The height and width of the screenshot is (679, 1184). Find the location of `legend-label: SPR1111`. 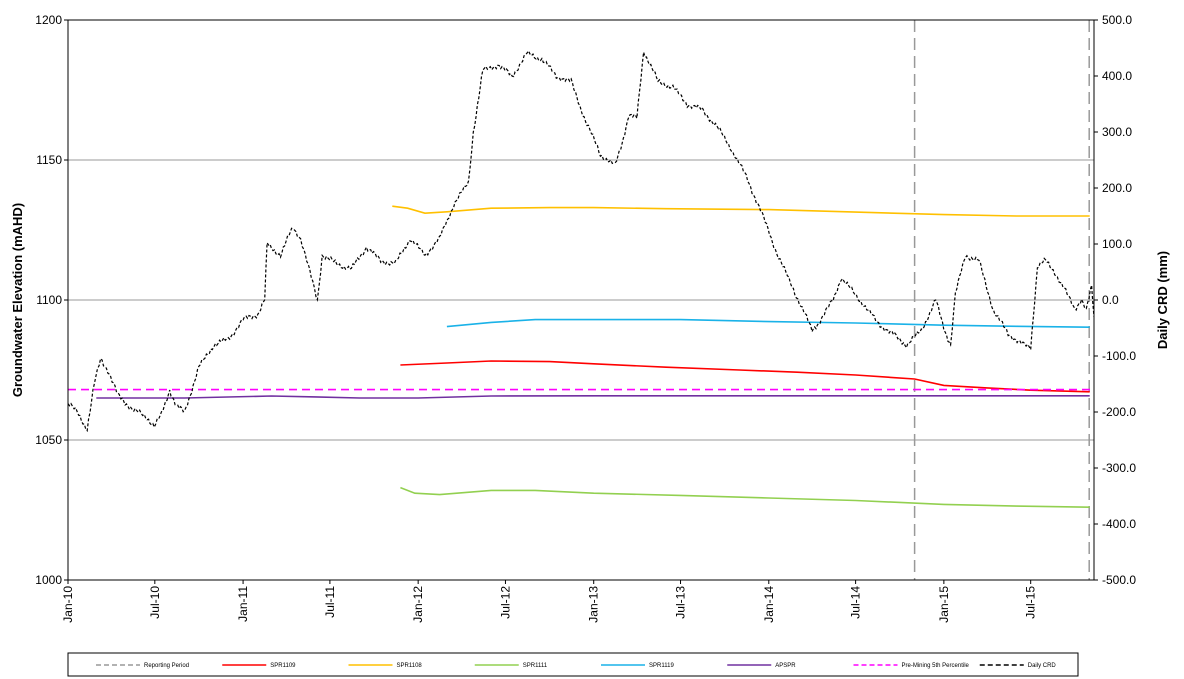

legend-label: SPR1111 is located at coordinates (535, 666).